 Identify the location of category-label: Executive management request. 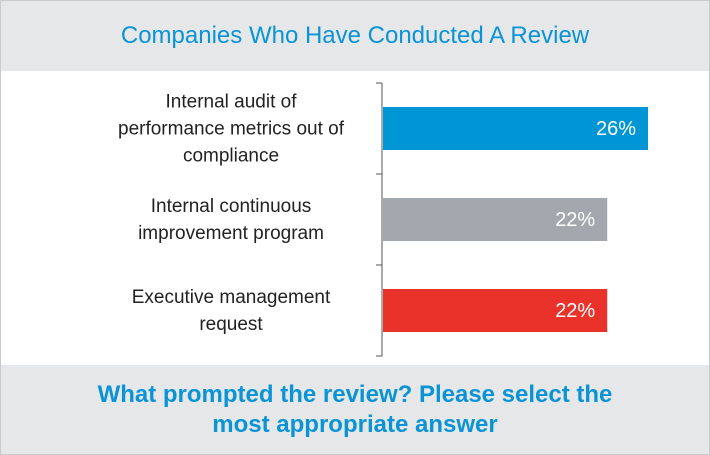
(231, 310).